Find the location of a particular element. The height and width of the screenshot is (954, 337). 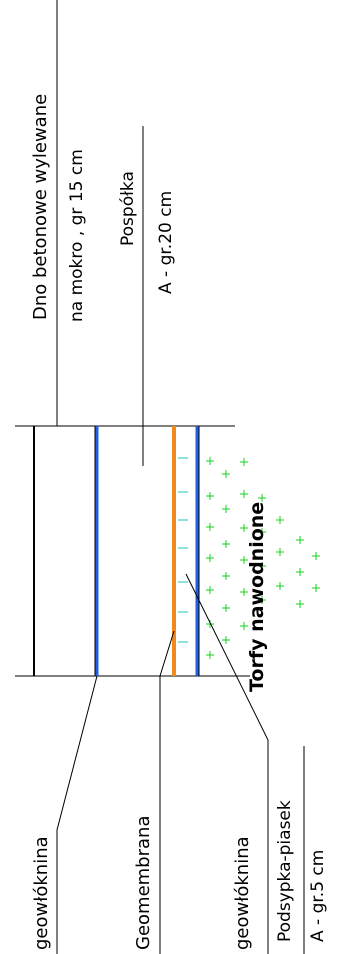

pospolka-label-2: A - gr.20 cm is located at coordinates (166, 242).